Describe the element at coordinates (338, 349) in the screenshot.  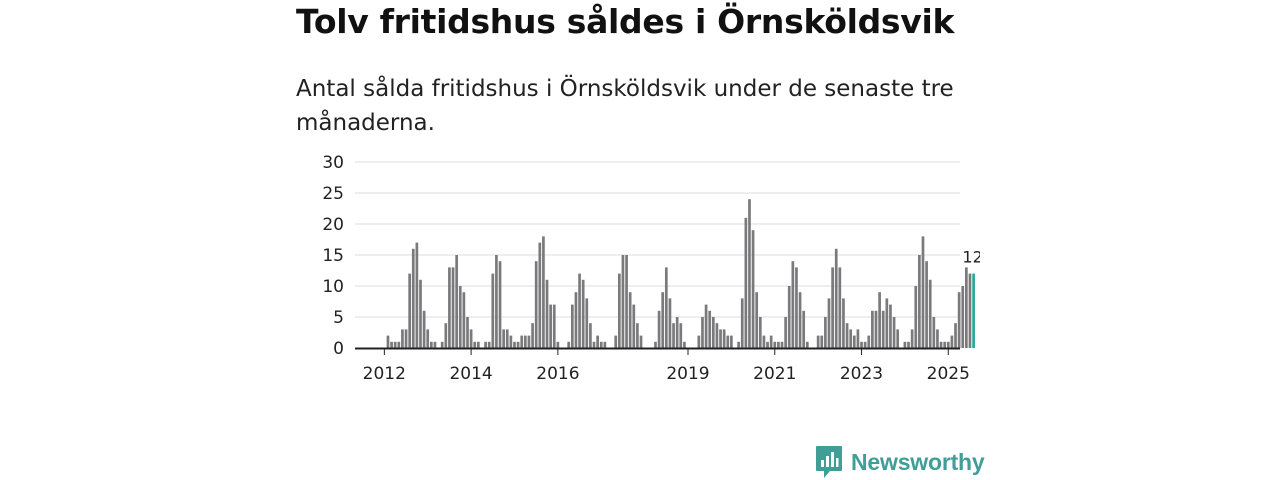
I see `y-tick-label-0: 0` at that location.